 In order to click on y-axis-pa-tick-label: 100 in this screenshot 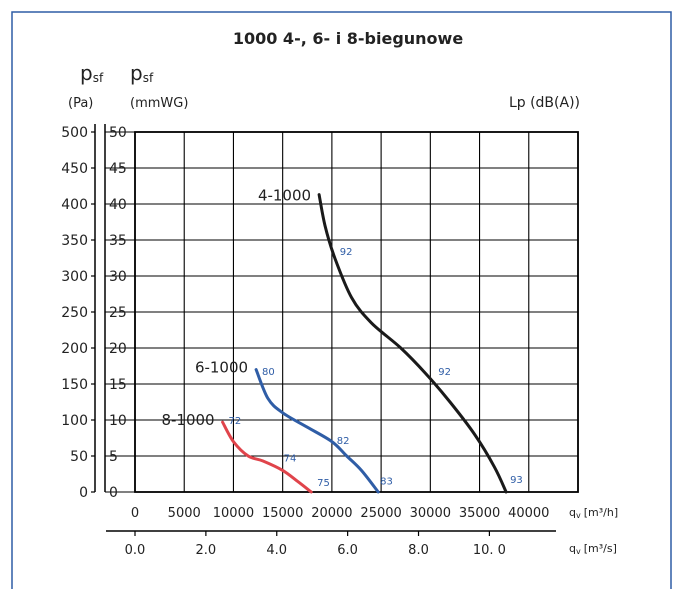, I will do `click(74, 421)`.